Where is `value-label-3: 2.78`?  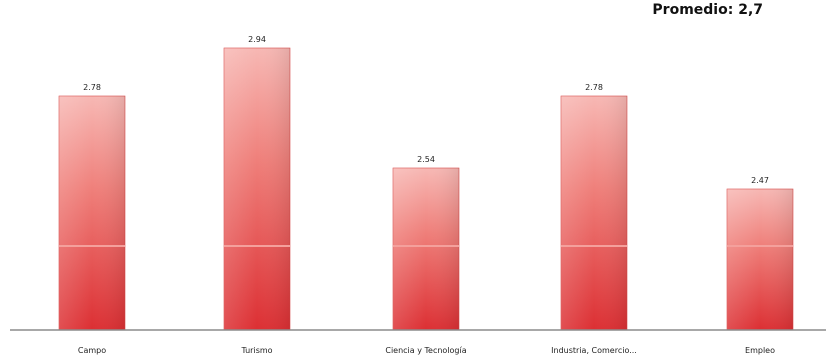 value-label-3: 2.78 is located at coordinates (594, 87).